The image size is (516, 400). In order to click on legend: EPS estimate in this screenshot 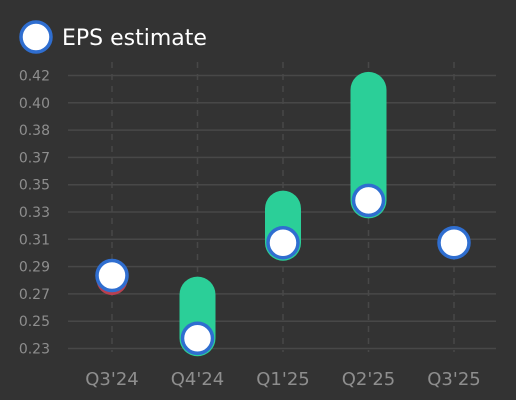, I will do `click(113, 37)`.